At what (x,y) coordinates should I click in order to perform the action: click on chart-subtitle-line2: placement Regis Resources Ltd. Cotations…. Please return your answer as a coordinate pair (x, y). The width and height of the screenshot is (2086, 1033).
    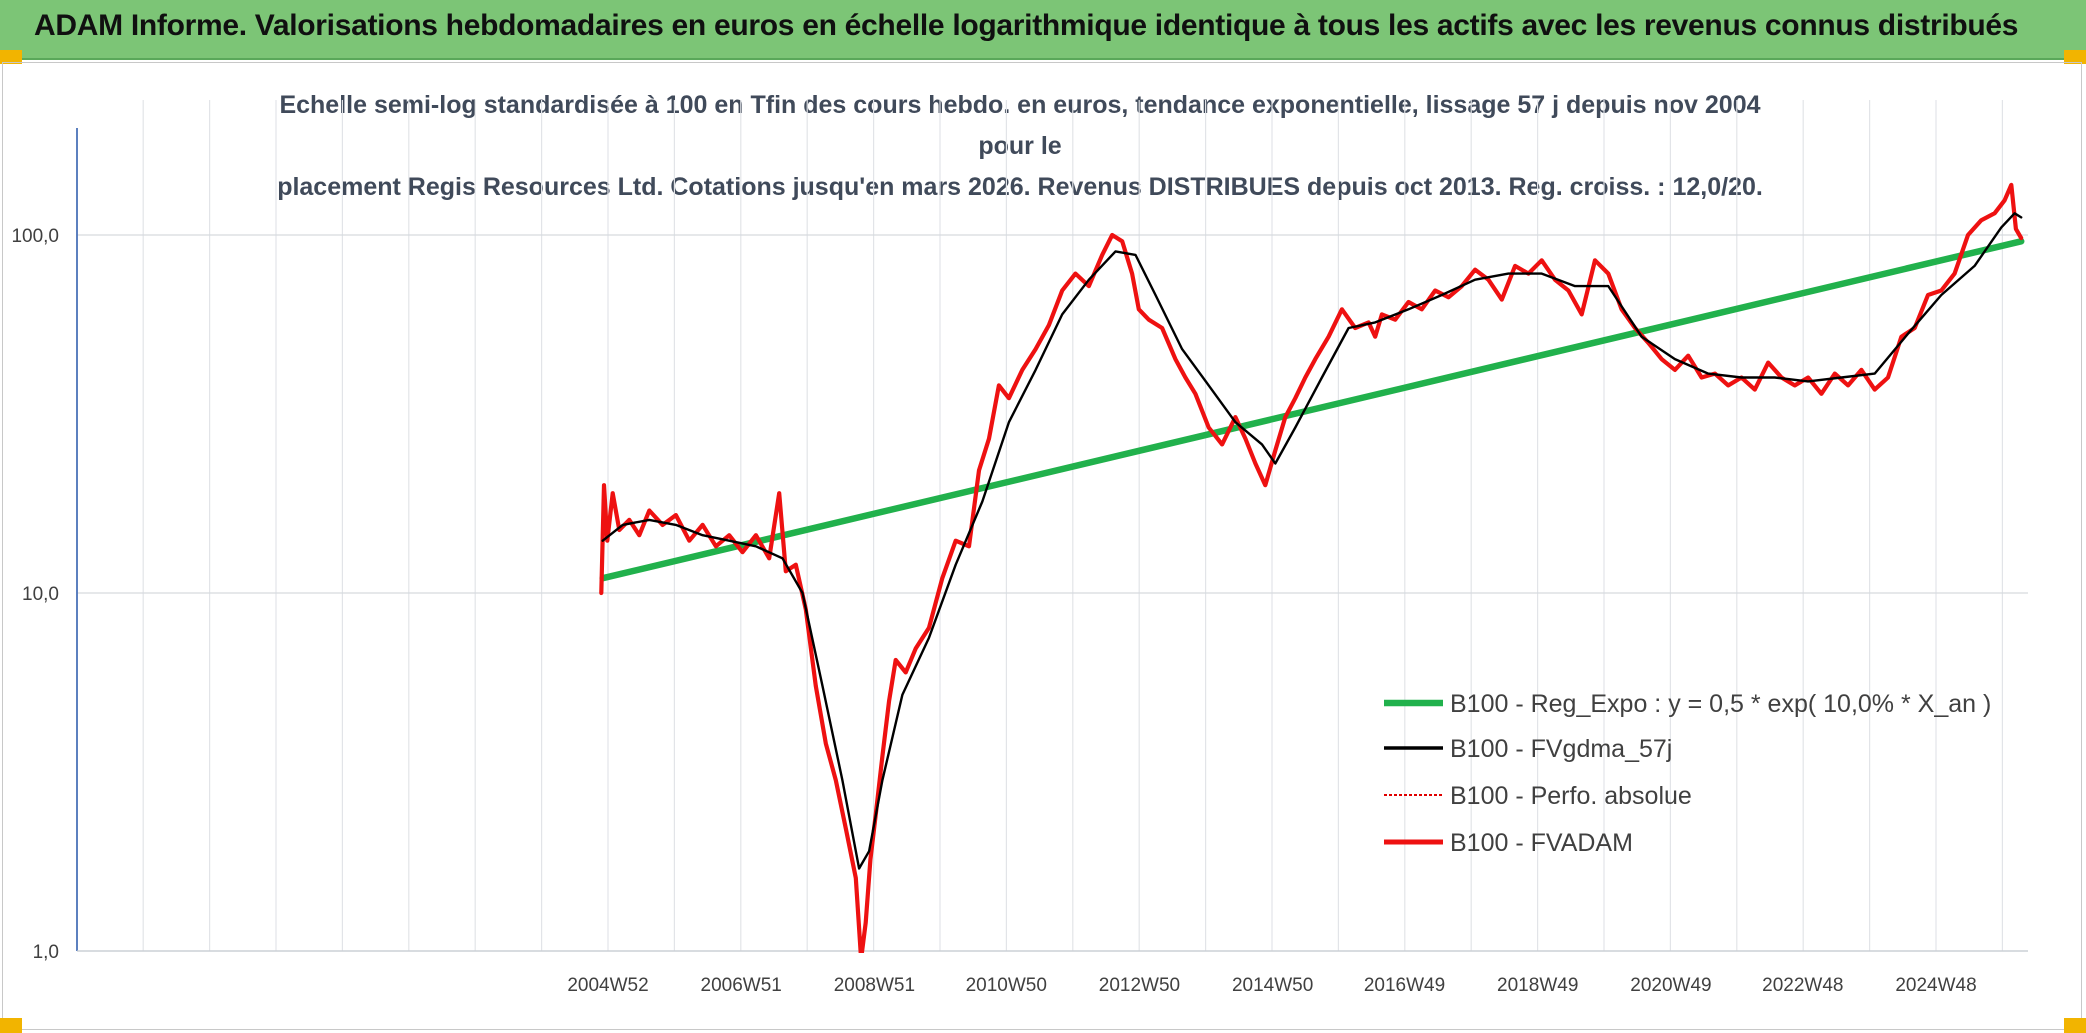
    Looking at the image, I should click on (1020, 187).